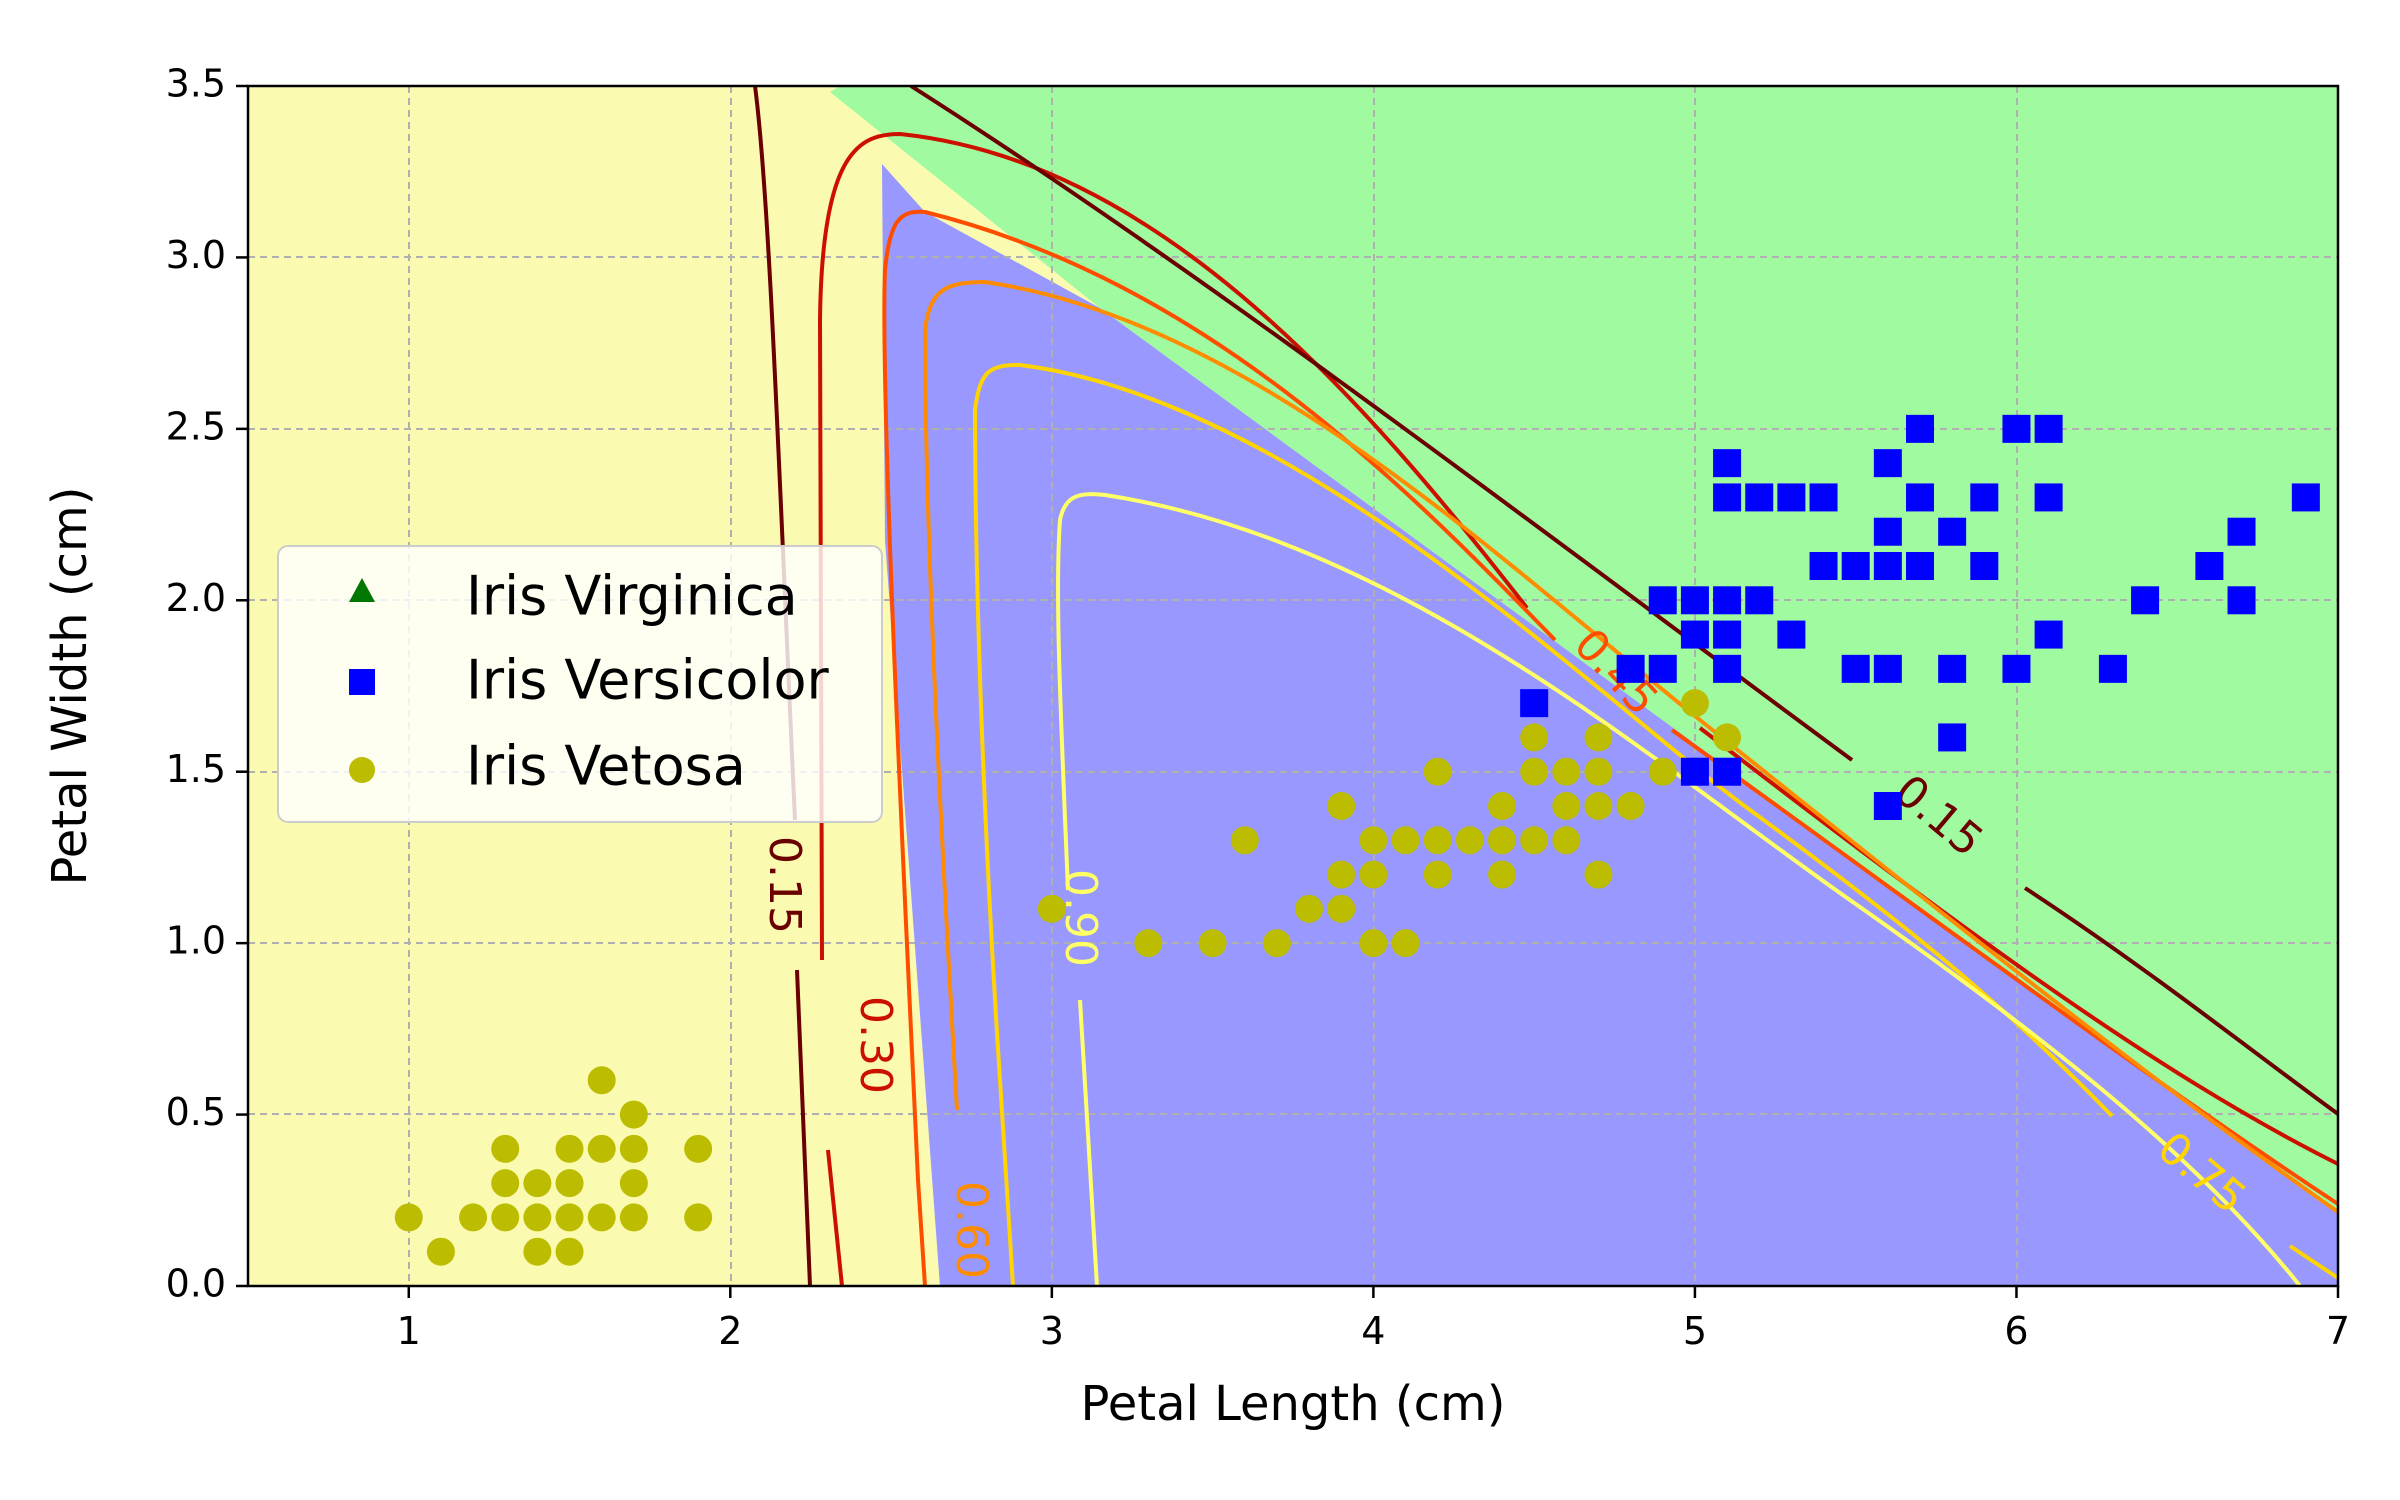 The height and width of the screenshot is (1500, 2400). What do you see at coordinates (2016, 1331) in the screenshot?
I see `x-tick-label: 6` at bounding box center [2016, 1331].